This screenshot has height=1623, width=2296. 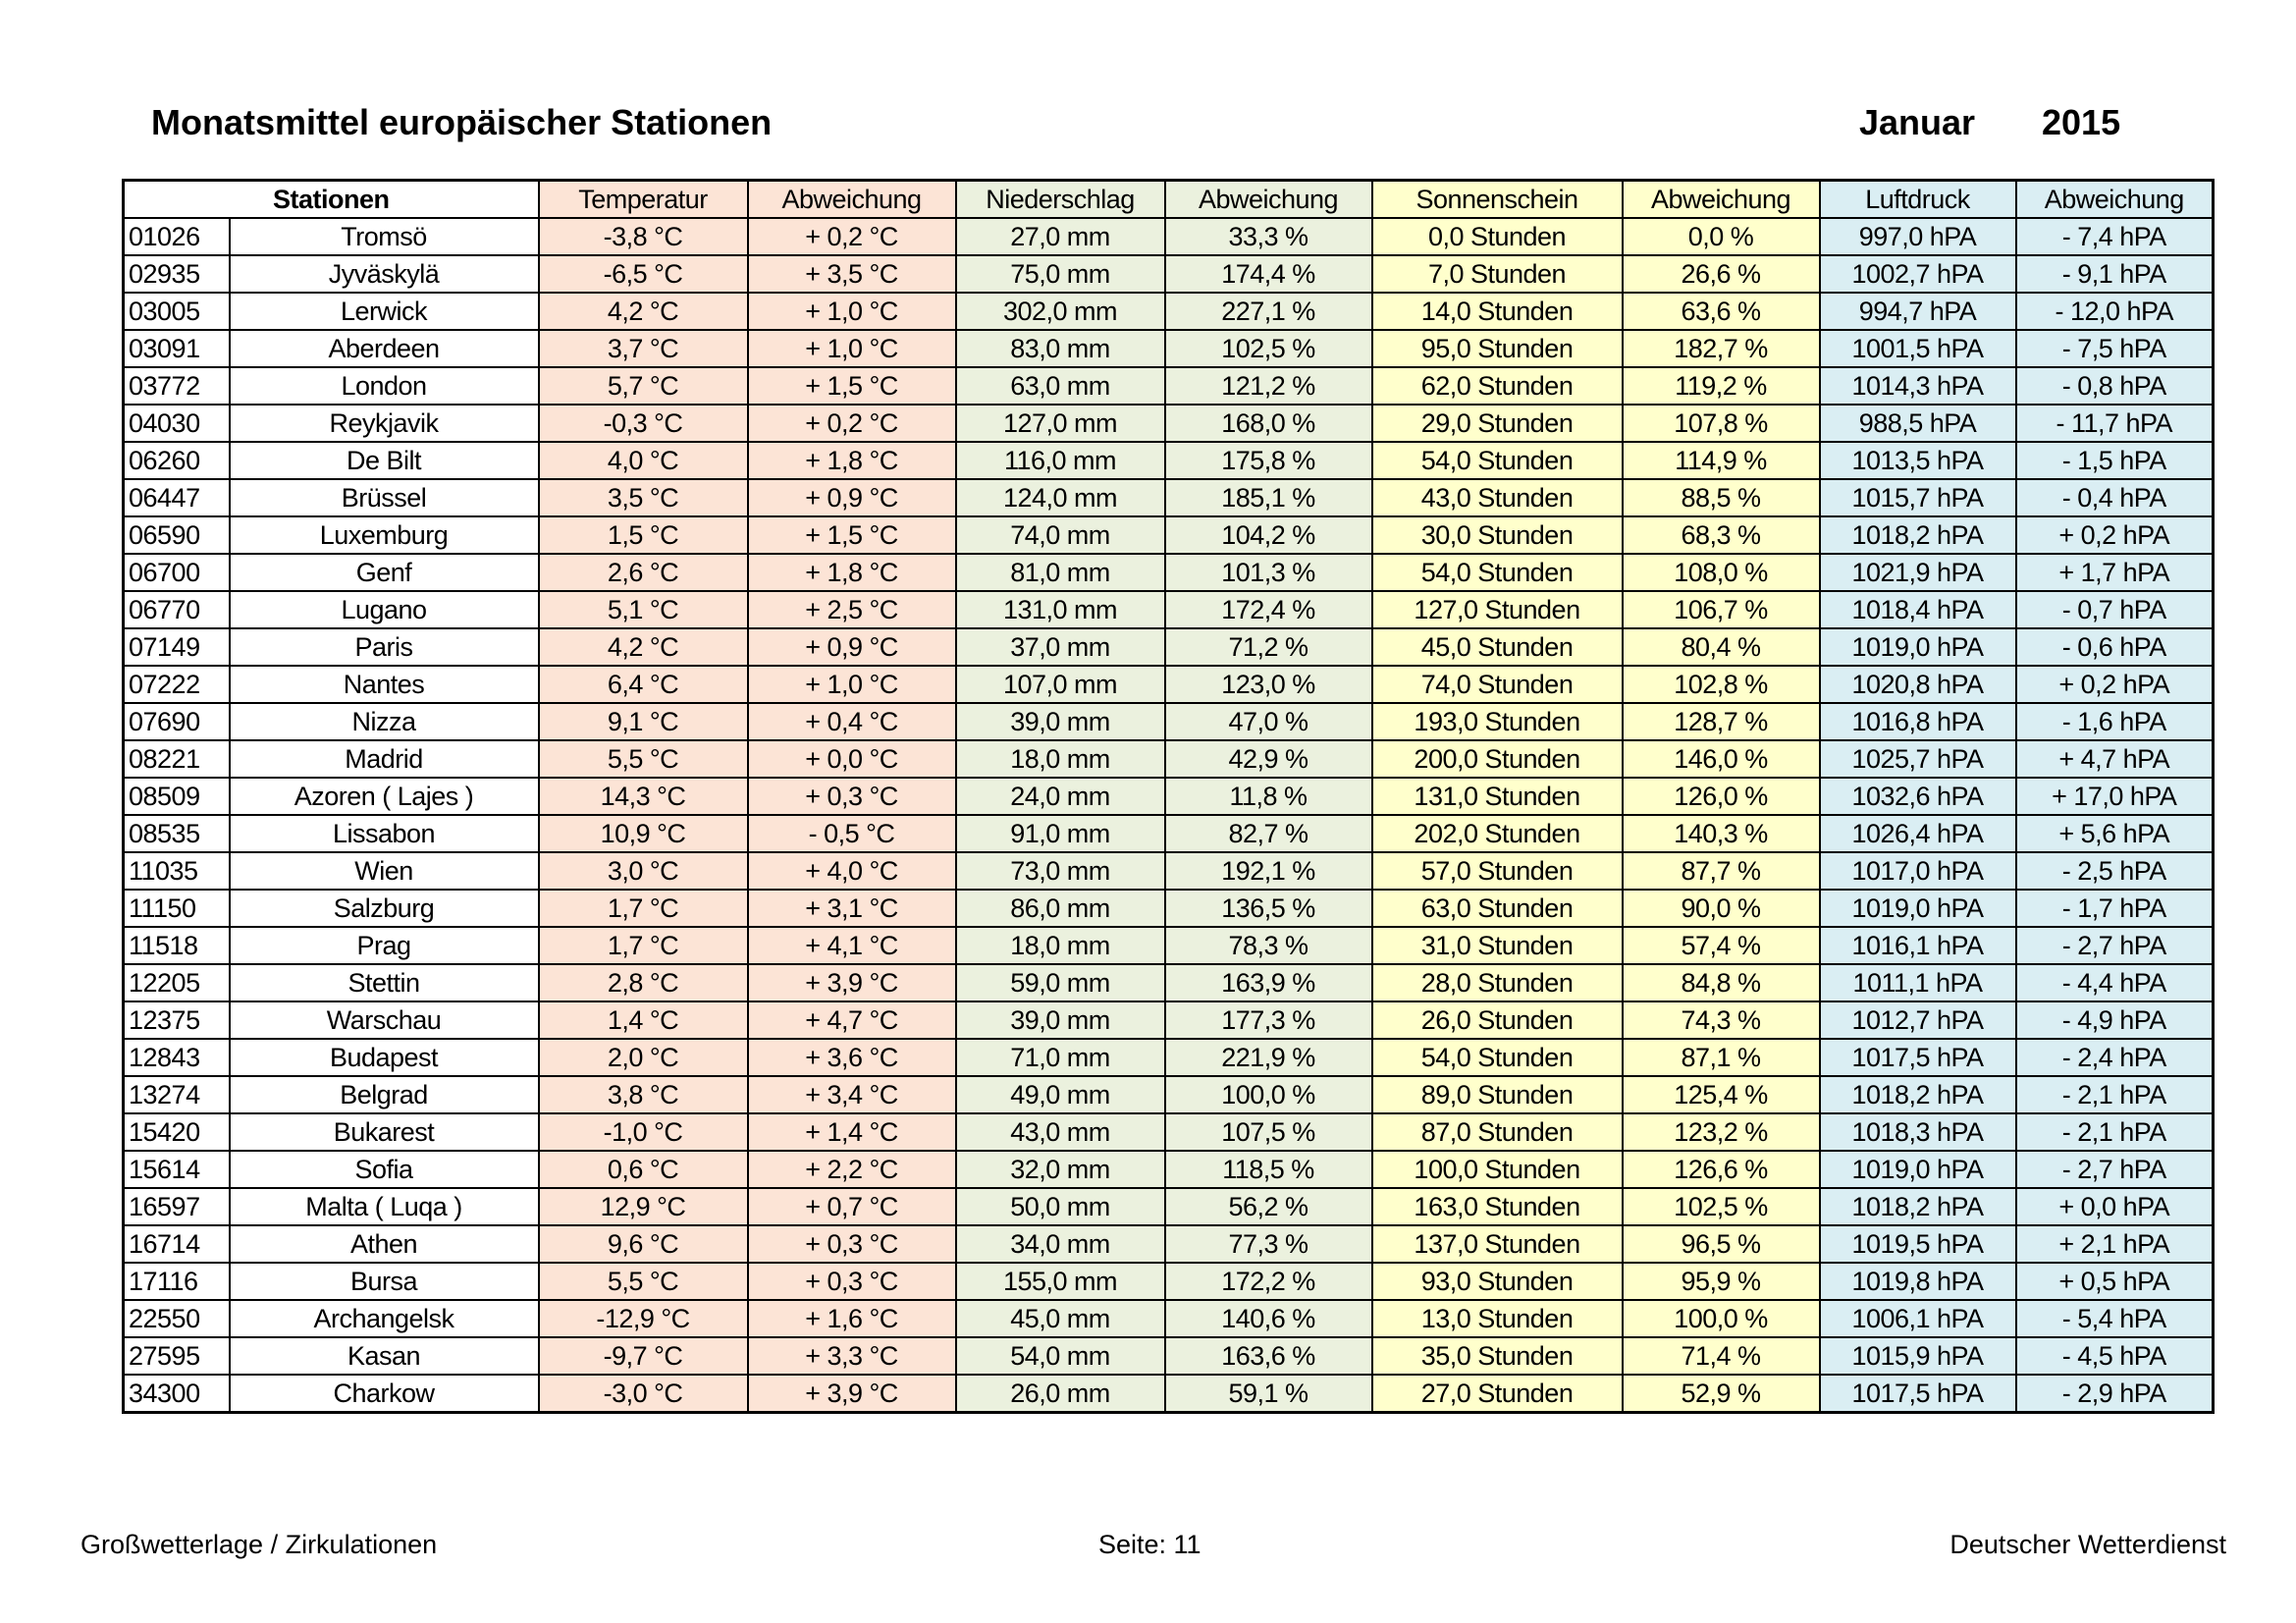 What do you see at coordinates (177, 1394) in the screenshot?
I see `station-id: 34300` at bounding box center [177, 1394].